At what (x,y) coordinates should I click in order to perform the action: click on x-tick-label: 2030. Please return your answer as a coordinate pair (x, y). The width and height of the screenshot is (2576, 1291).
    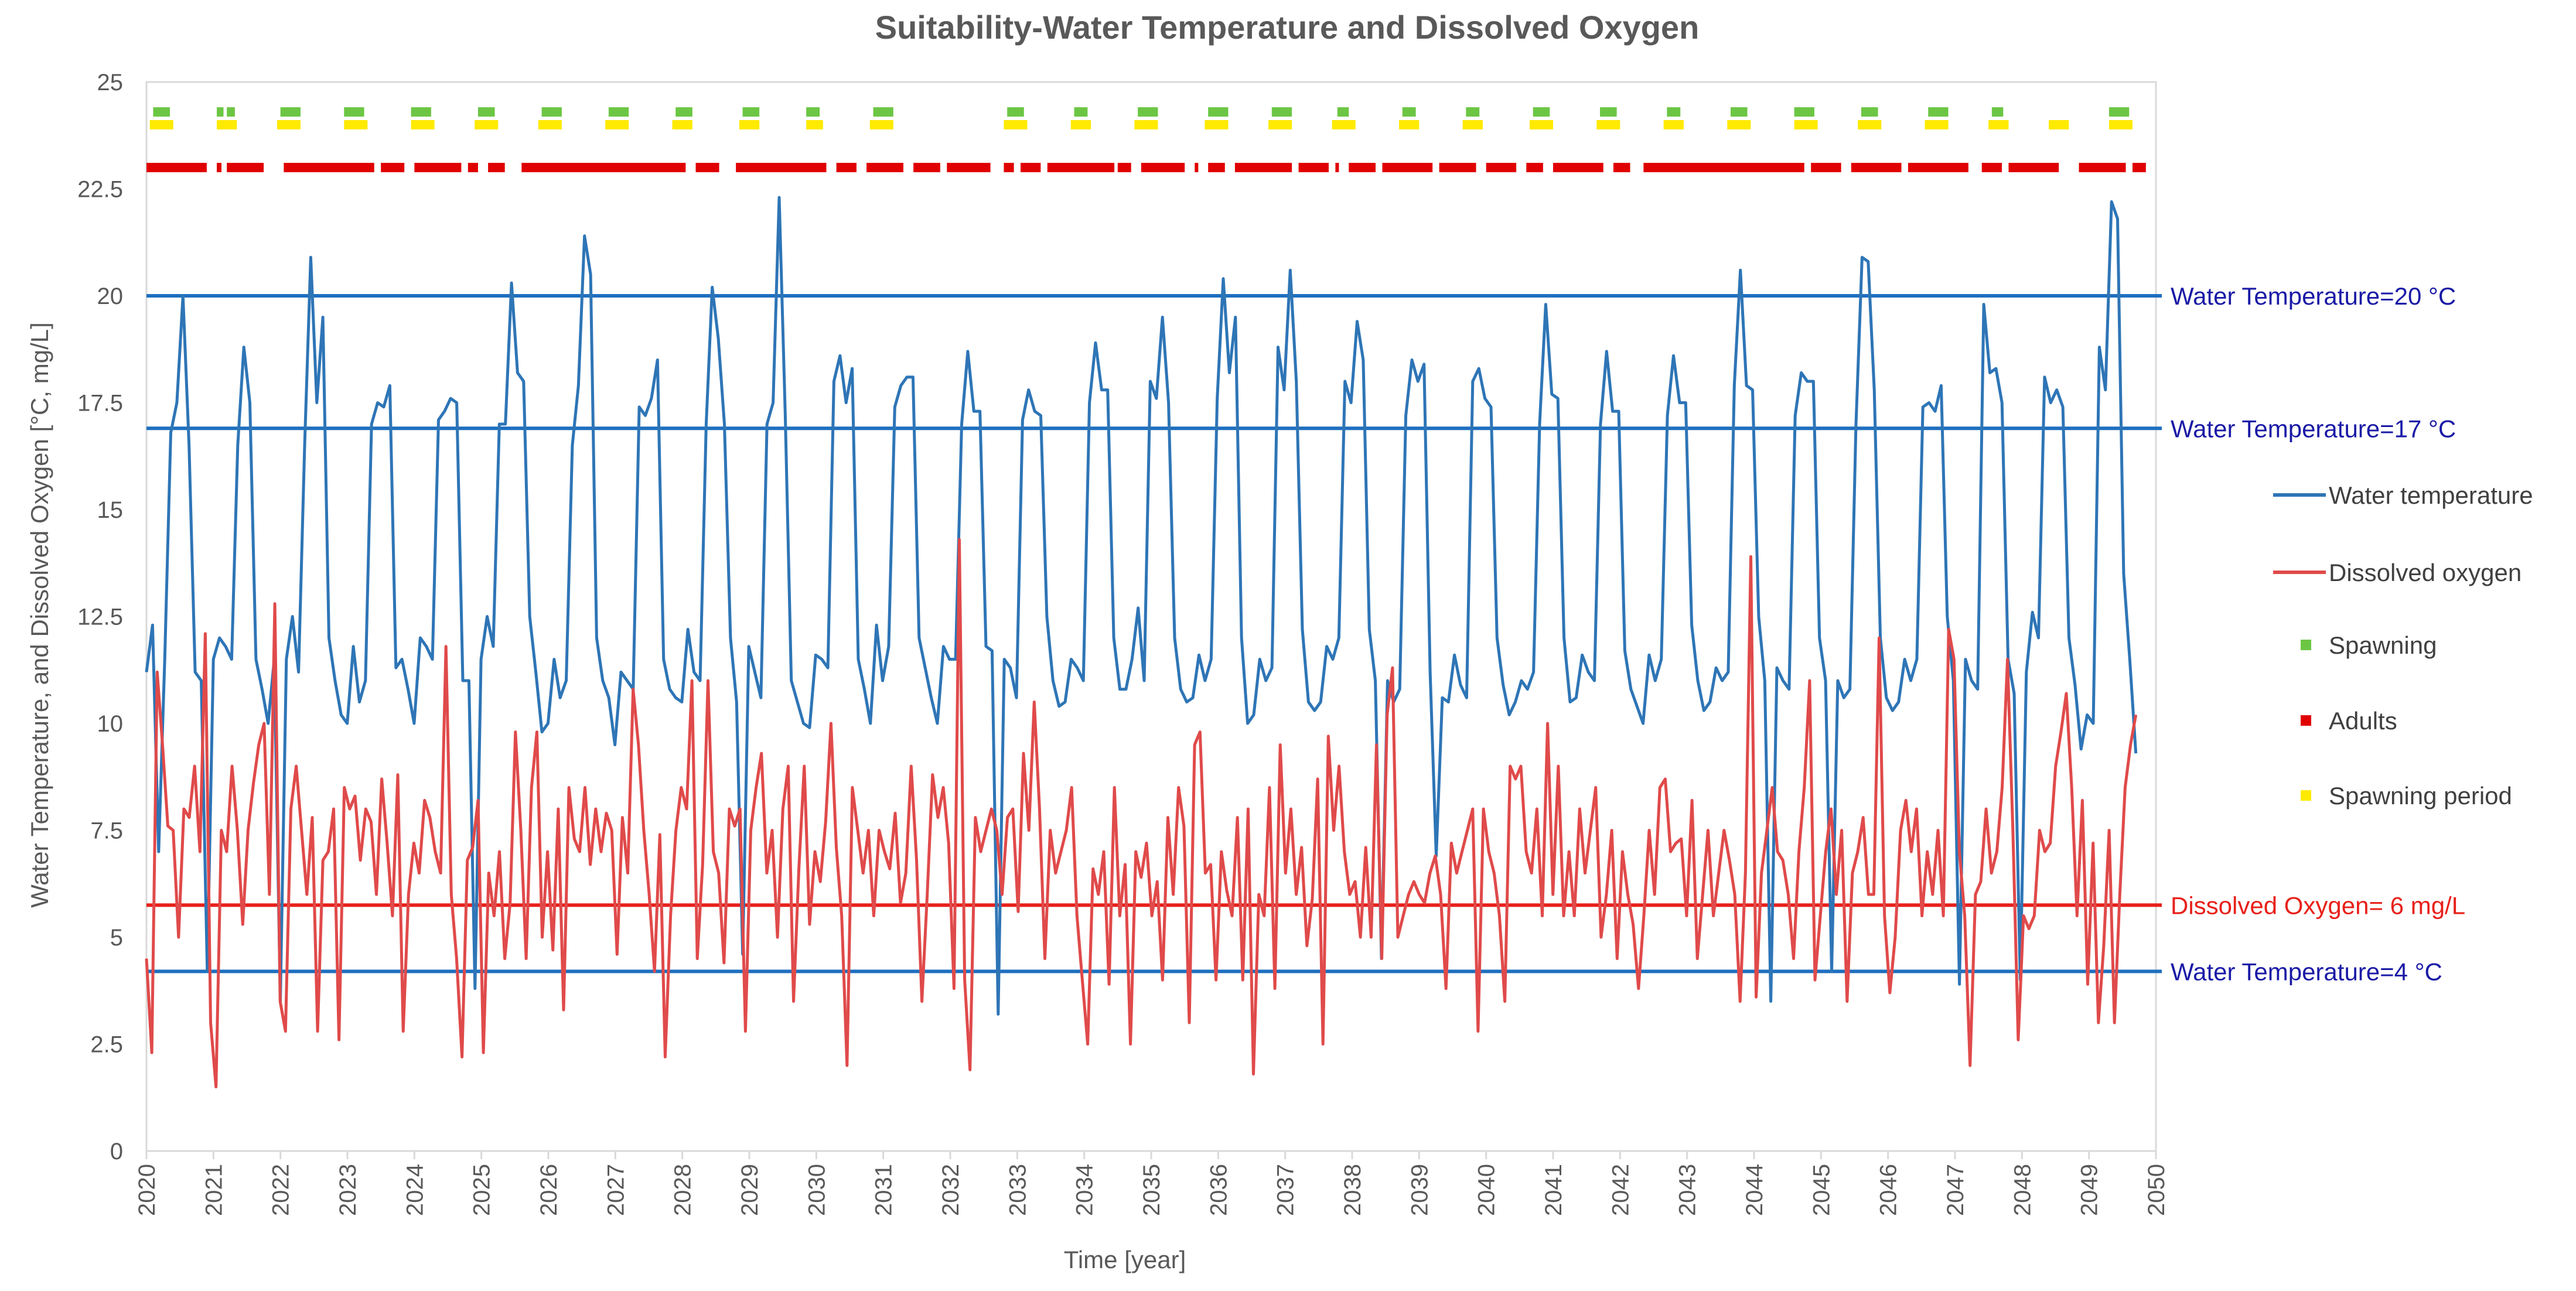
    Looking at the image, I should click on (817, 1190).